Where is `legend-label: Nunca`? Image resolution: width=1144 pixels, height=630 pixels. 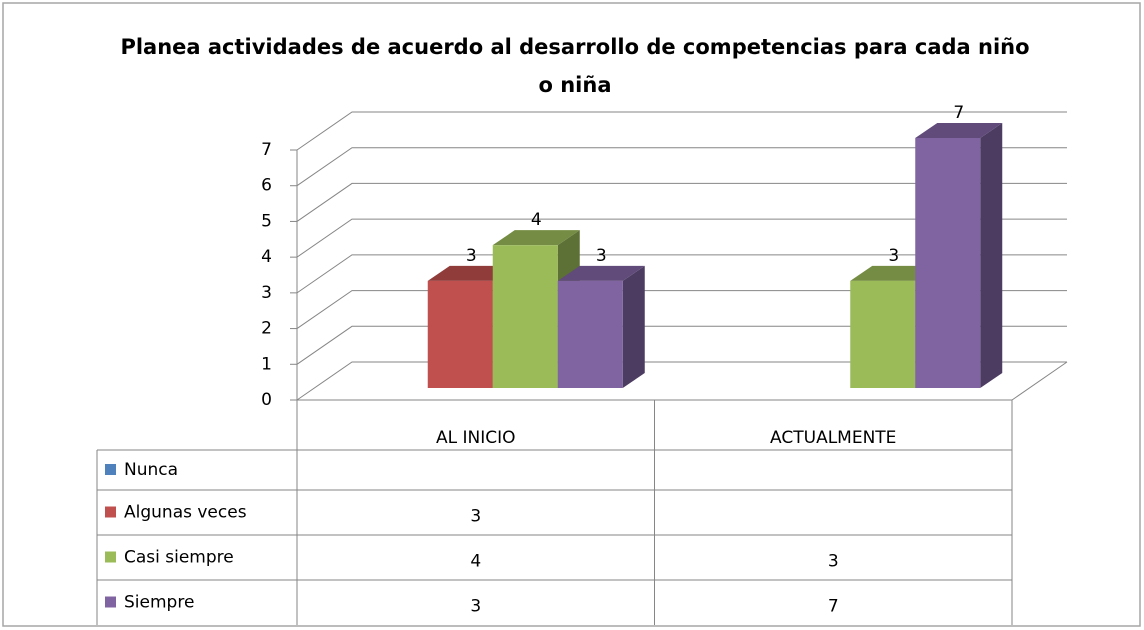 legend-label: Nunca is located at coordinates (151, 470).